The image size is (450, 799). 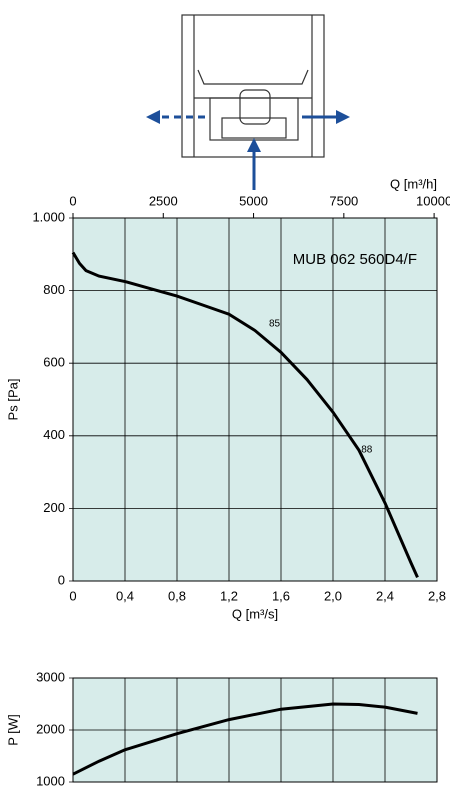 What do you see at coordinates (50, 676) in the screenshot?
I see `y-tick-label: 3000` at bounding box center [50, 676].